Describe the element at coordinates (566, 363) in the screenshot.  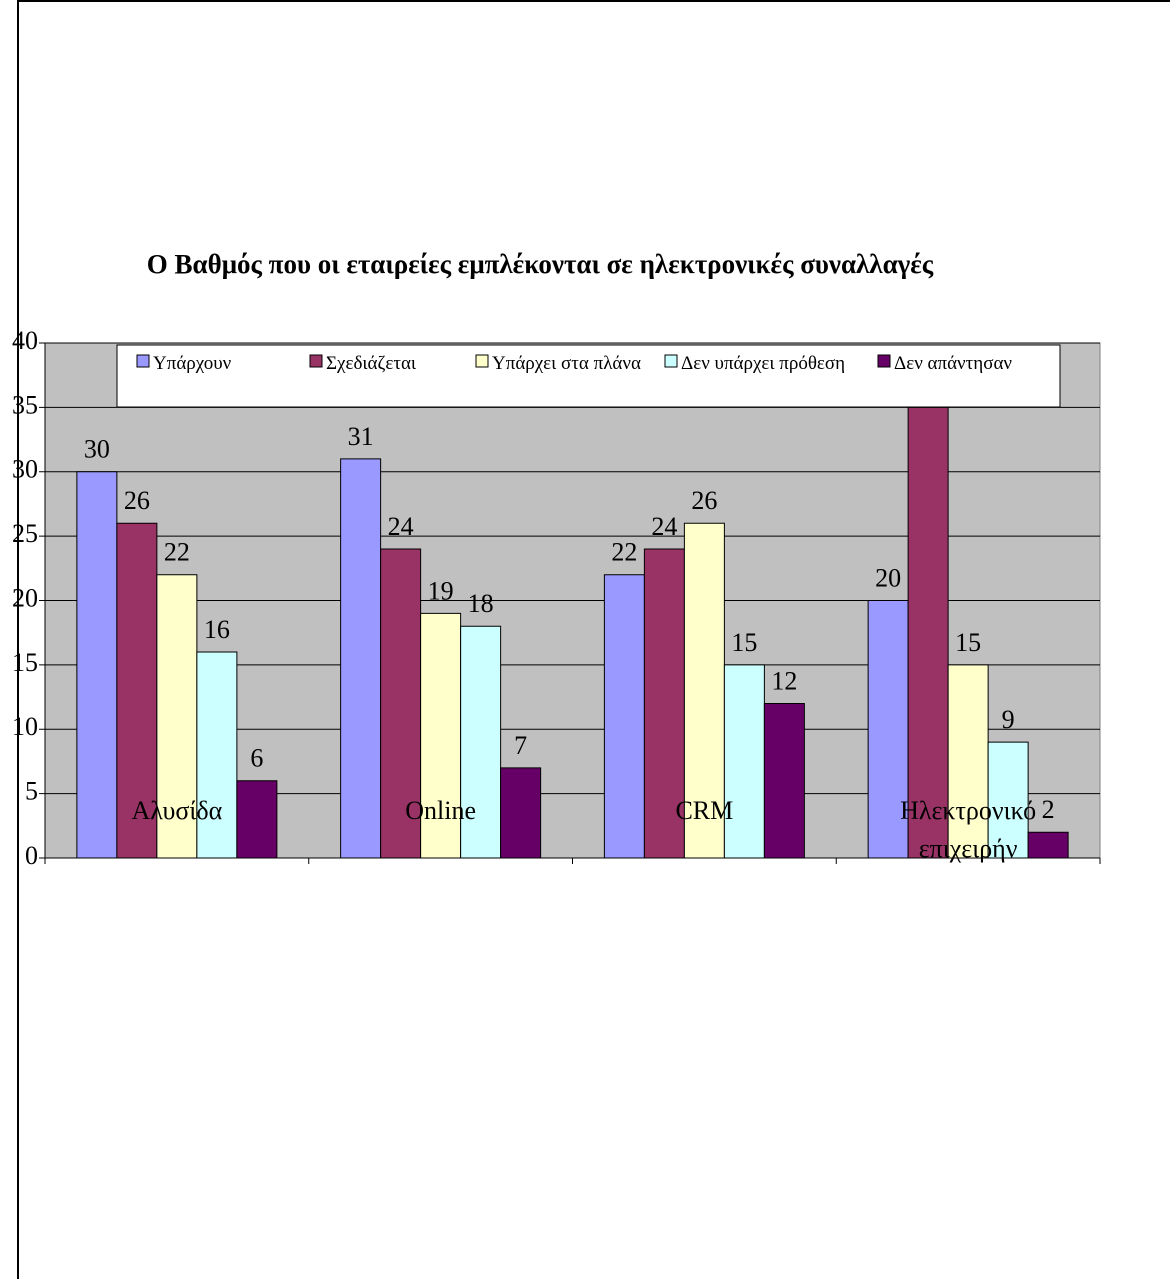
I see `legend-label: Υπάρχει στα πλάνα` at that location.